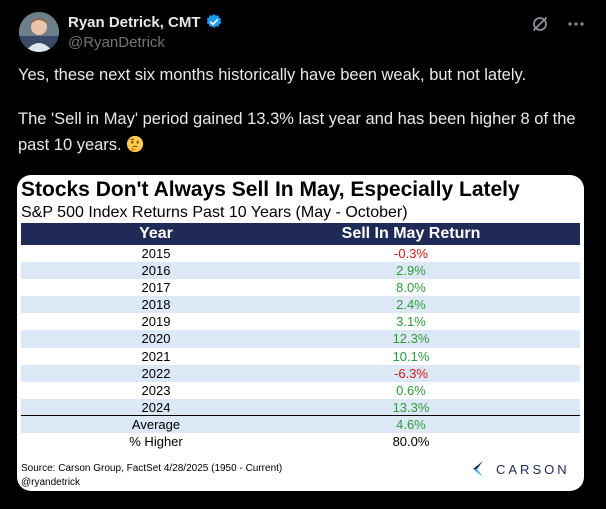 This screenshot has height=509, width=606. Describe the element at coordinates (411, 305) in the screenshot. I see `cell-return: 2.4%` at that location.